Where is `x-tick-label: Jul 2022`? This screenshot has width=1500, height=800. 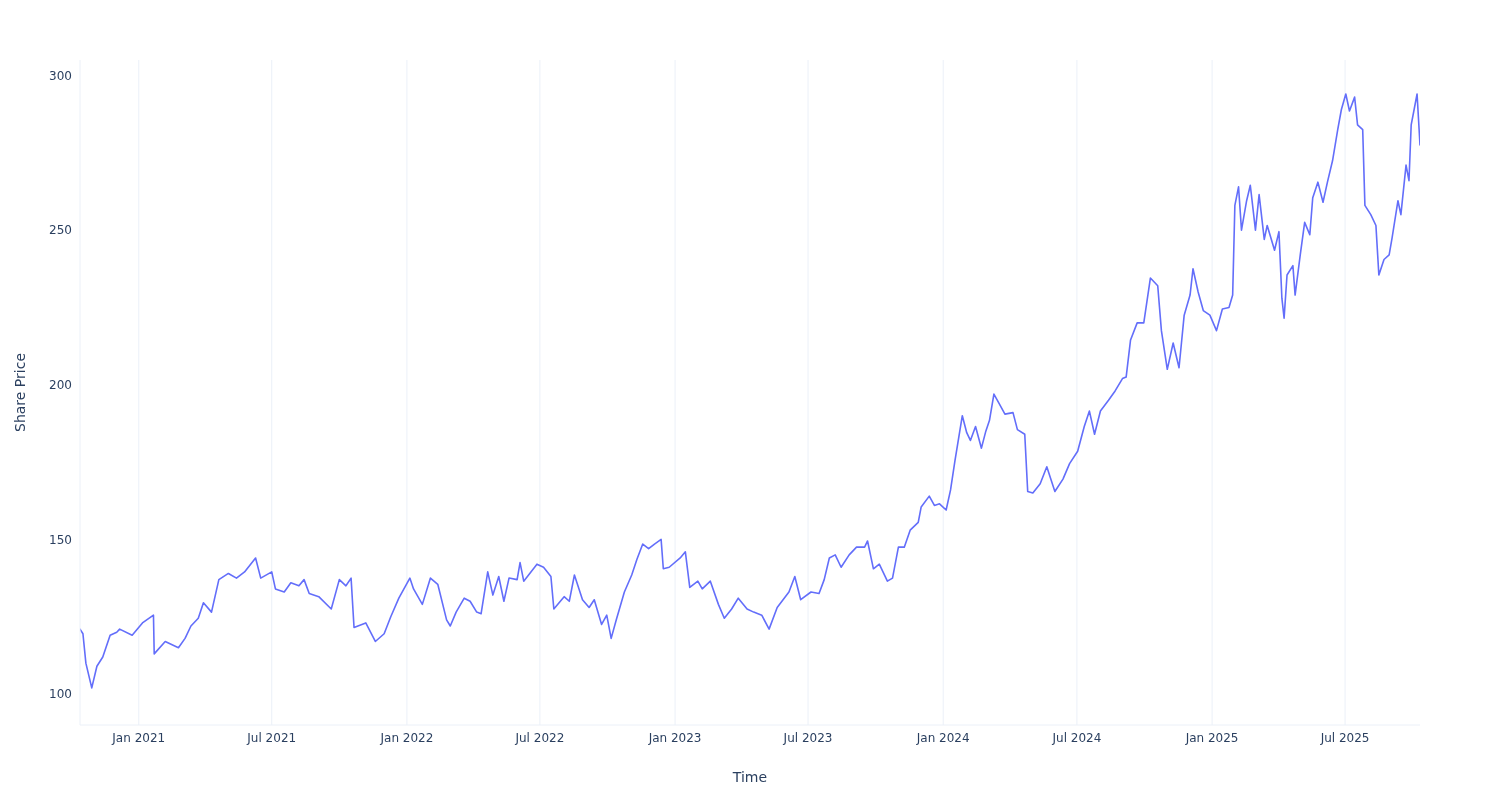 x-tick-label: Jul 2022 is located at coordinates (539, 737).